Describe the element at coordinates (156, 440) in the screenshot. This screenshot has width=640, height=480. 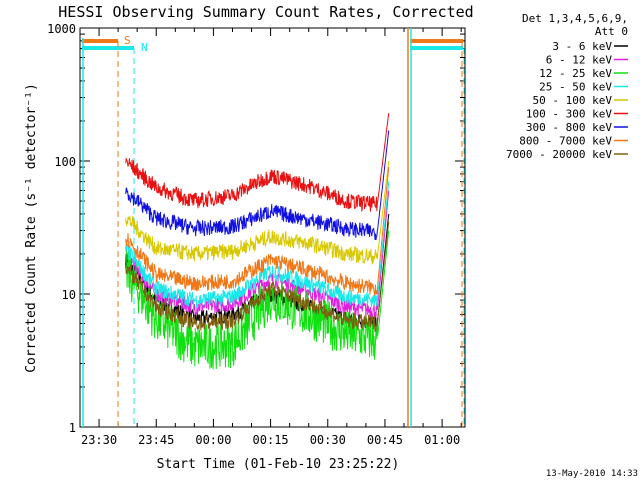
I see `x-tick-label: 23:45` at that location.